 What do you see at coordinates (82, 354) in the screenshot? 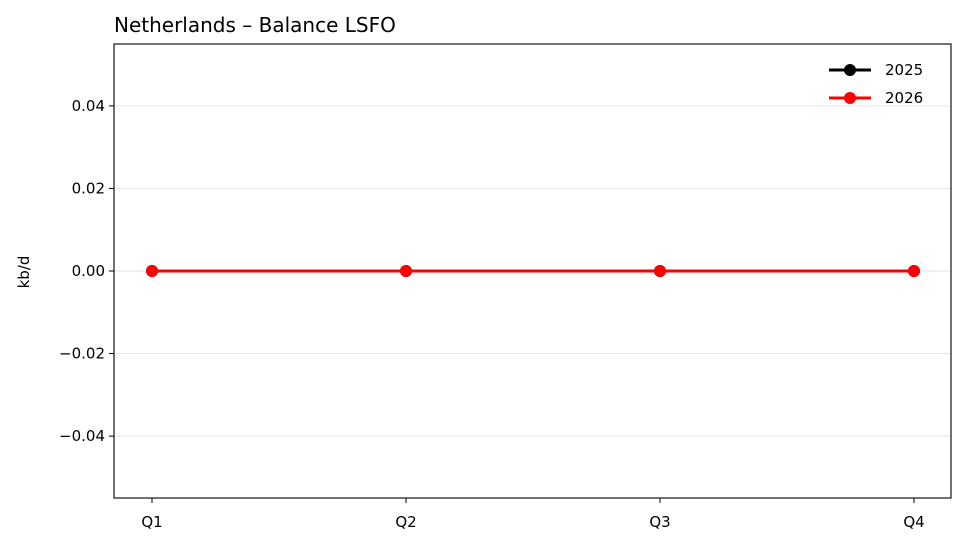
I see `y-tick-label: −0.02` at bounding box center [82, 354].